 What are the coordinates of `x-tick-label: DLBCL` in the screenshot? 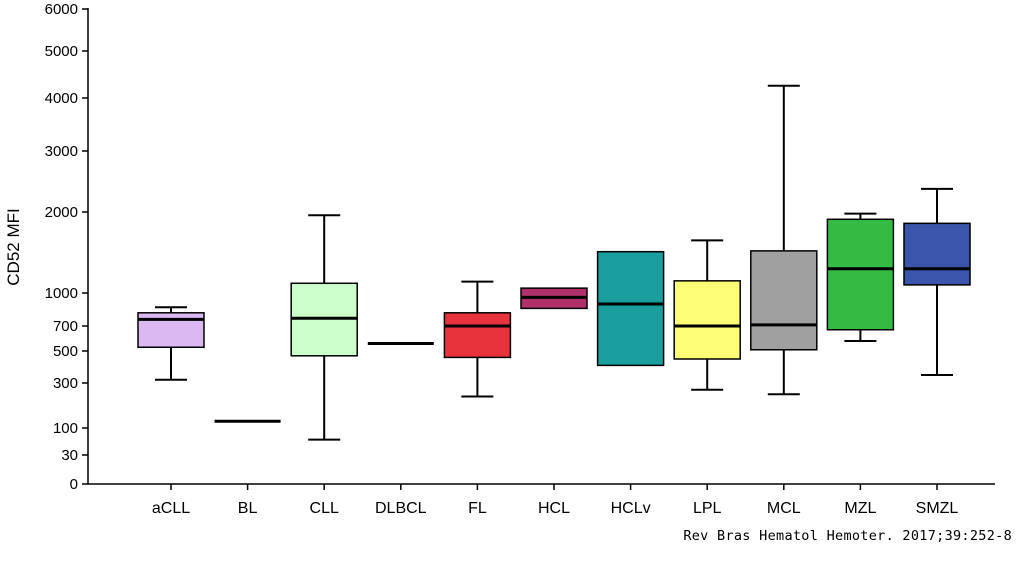 It's located at (401, 508).